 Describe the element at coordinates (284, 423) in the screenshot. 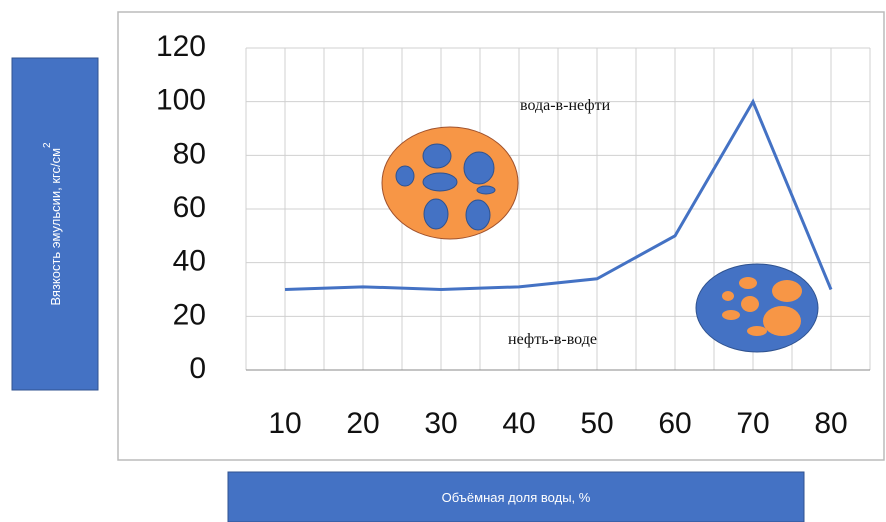

I see `x-tick-label: 10` at that location.